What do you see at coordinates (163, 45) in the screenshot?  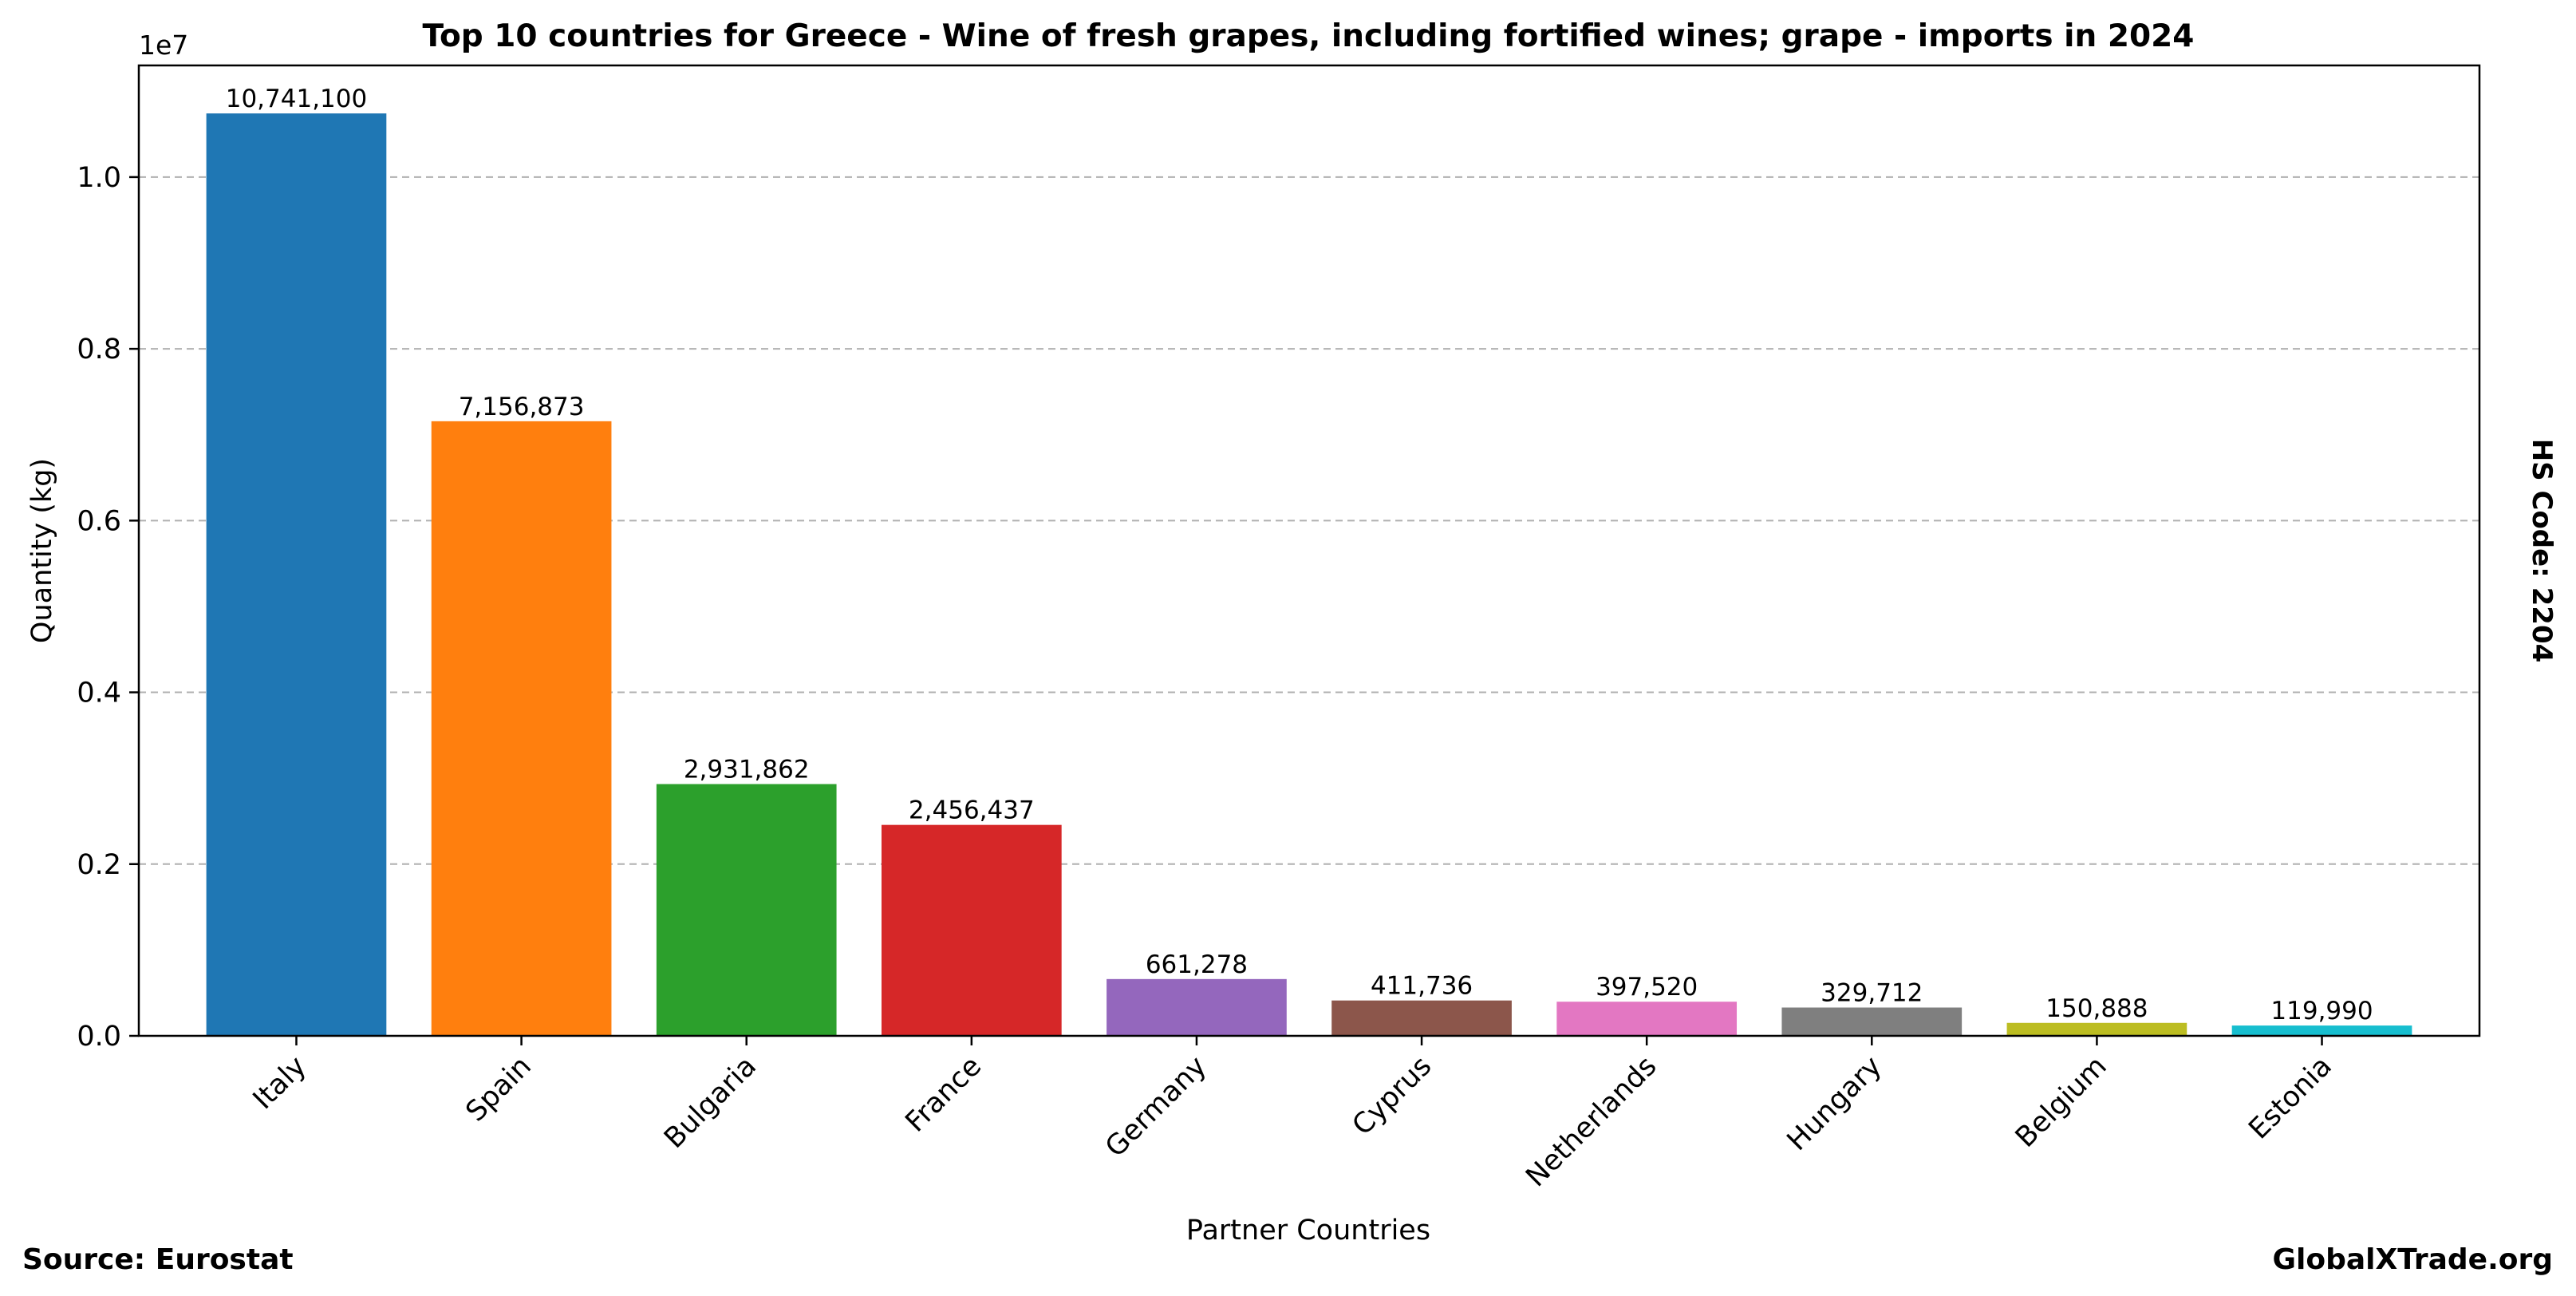 I see `y-axis-offset-label: 1e7` at bounding box center [163, 45].